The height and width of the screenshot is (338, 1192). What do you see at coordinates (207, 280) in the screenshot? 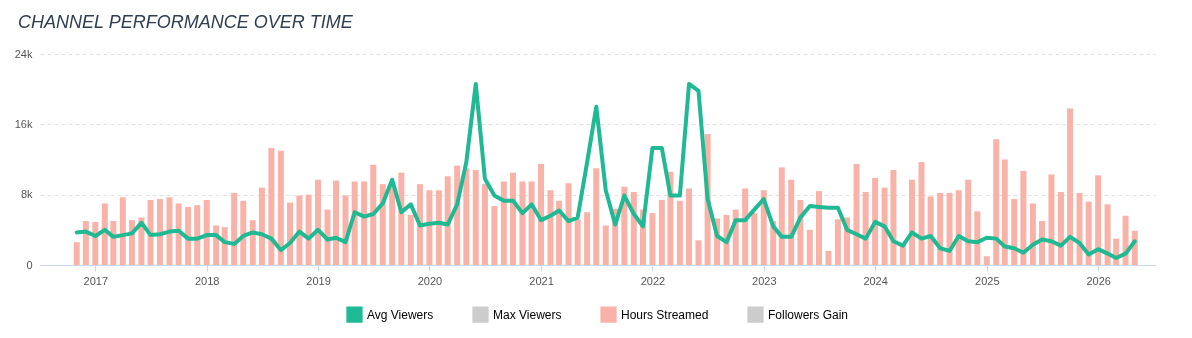
I see `x-tick-label: 2018` at bounding box center [207, 280].